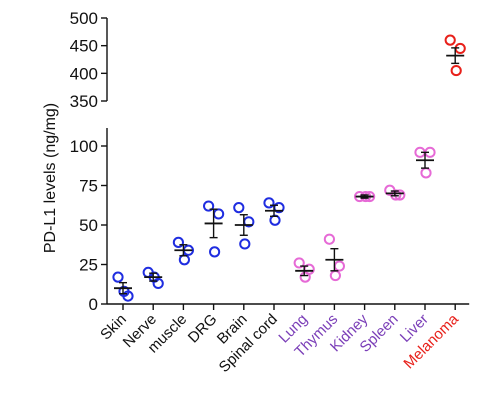  What do you see at coordinates (84, 73) in the screenshot?
I see `y-tick-label: 400` at bounding box center [84, 73].